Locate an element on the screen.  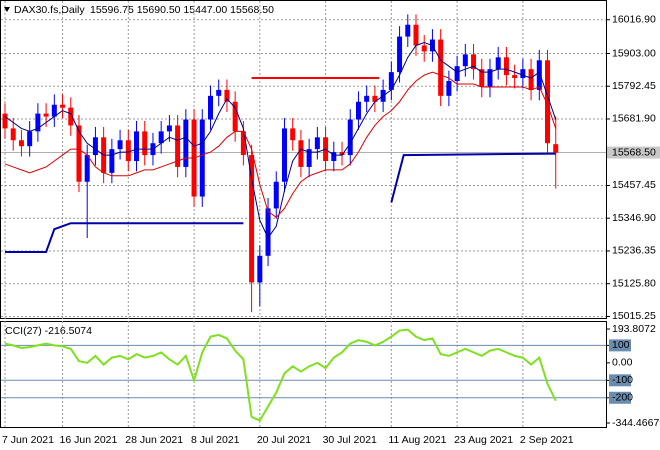
x-tick-label: 20 Jul 2021 is located at coordinates (284, 440).